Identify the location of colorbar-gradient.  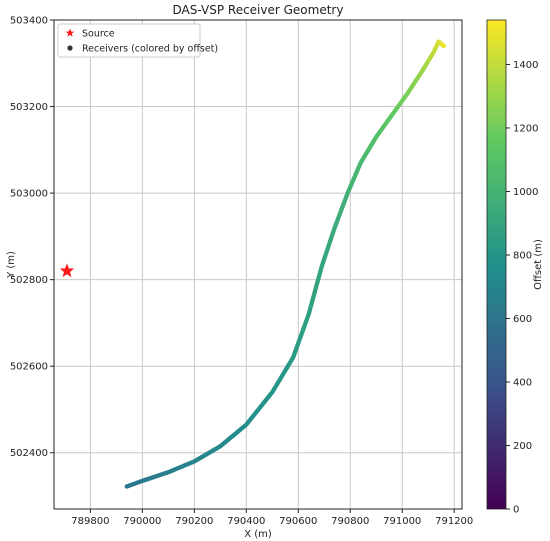
(496, 264).